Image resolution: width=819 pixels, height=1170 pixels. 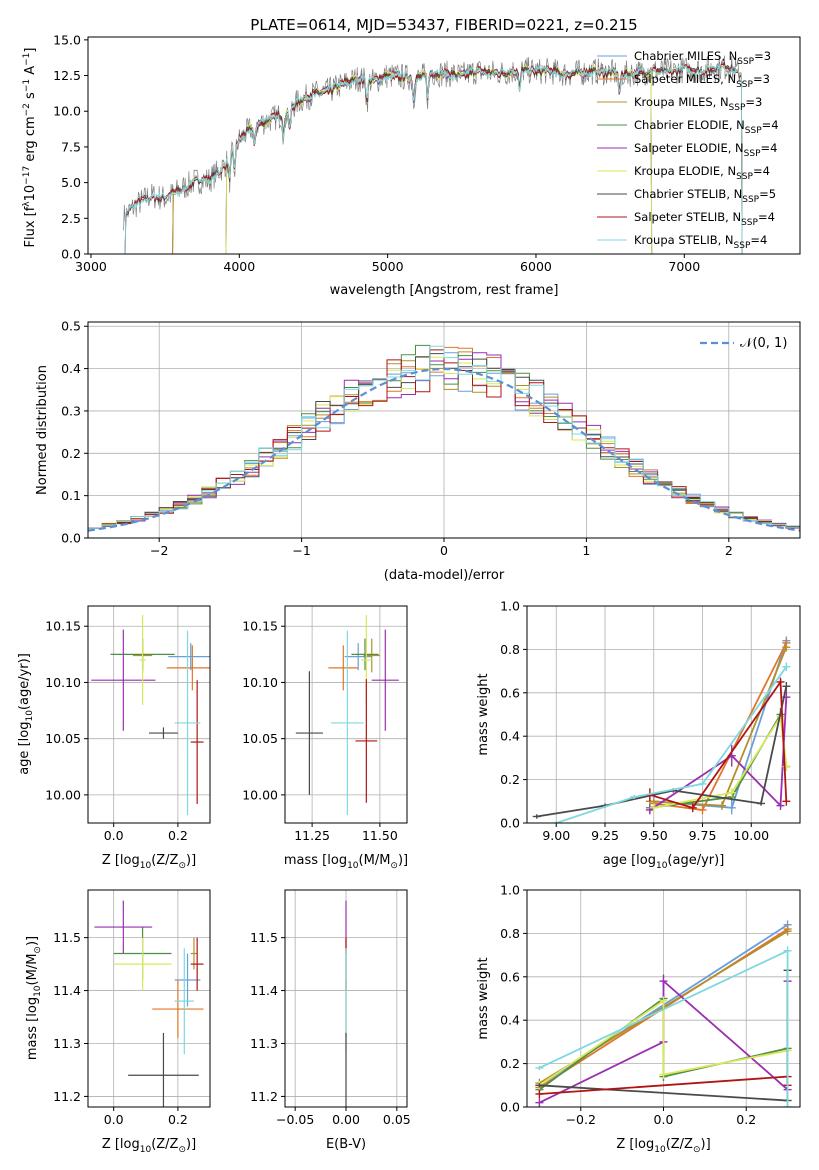 I want to click on y-tick-label: 15.0, so click(x=67, y=39).